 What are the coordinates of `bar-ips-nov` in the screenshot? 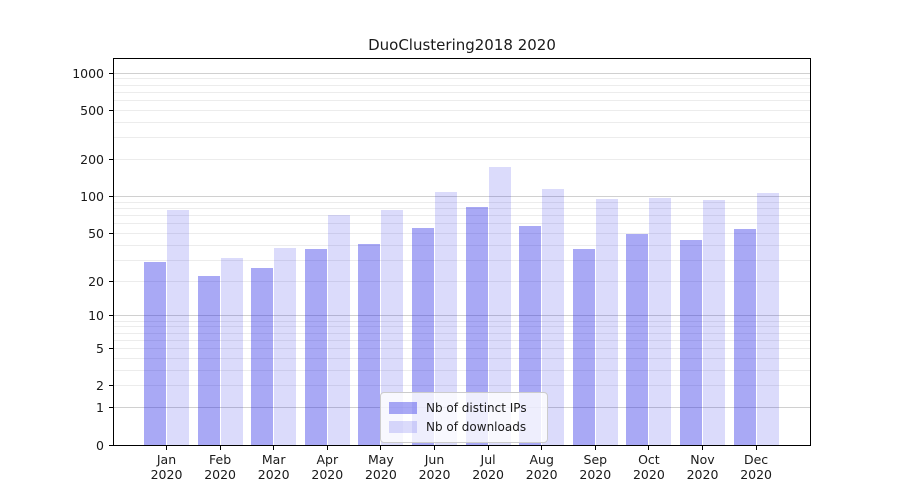 It's located at (691, 342).